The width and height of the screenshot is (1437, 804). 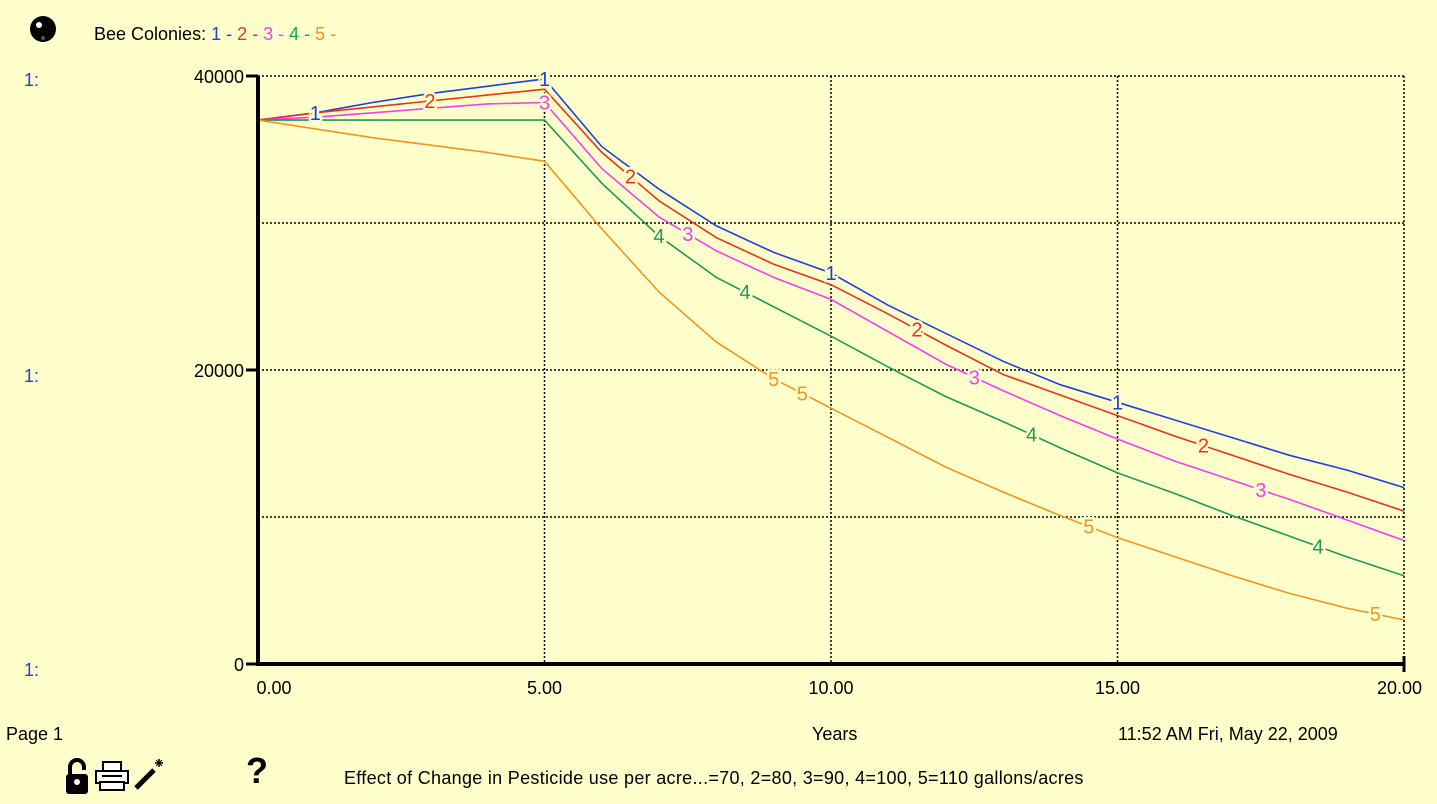 I want to click on x-tick-label: 5.00, so click(x=544, y=688).